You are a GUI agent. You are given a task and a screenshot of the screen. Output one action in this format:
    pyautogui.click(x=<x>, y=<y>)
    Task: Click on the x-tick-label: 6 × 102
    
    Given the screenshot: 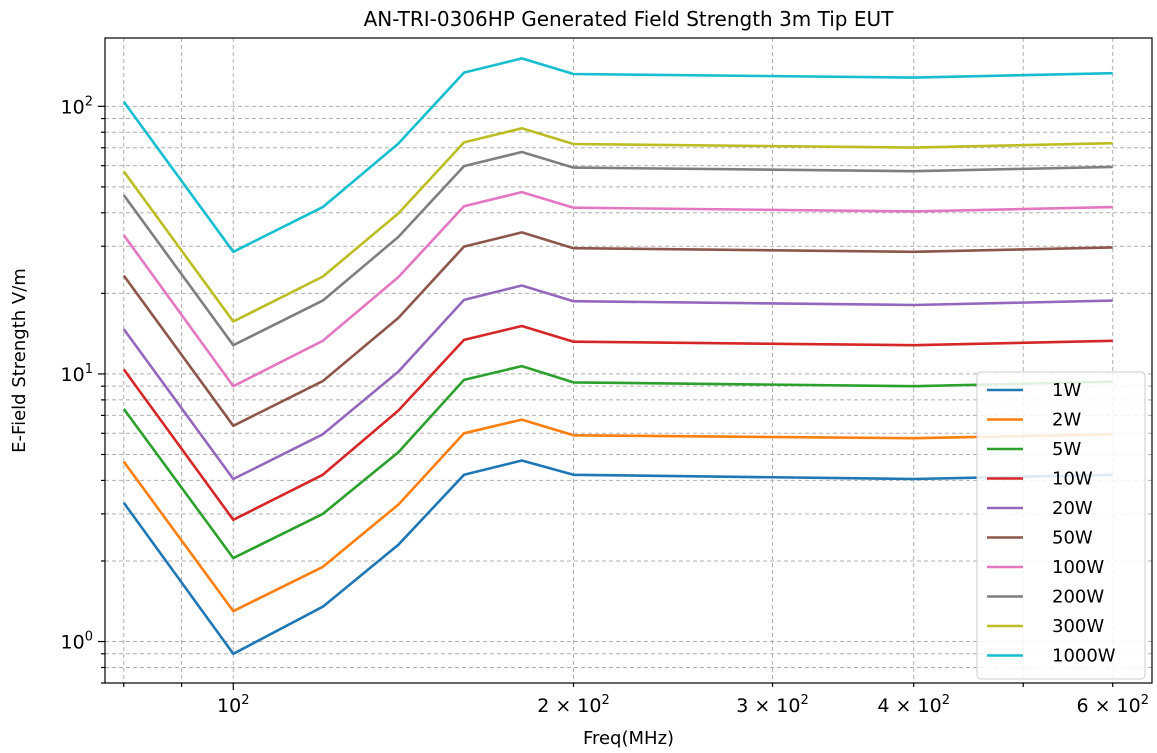 What is the action you would take?
    pyautogui.click(x=1112, y=705)
    